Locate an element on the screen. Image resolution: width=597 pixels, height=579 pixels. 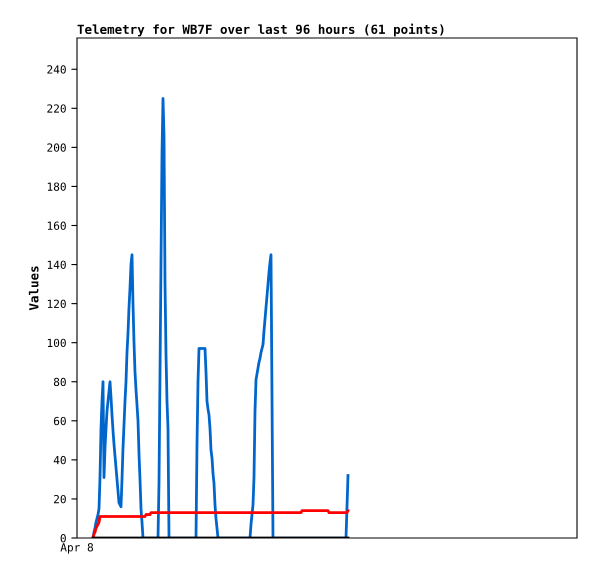
y-tick-label: 40 is located at coordinates (60, 460).